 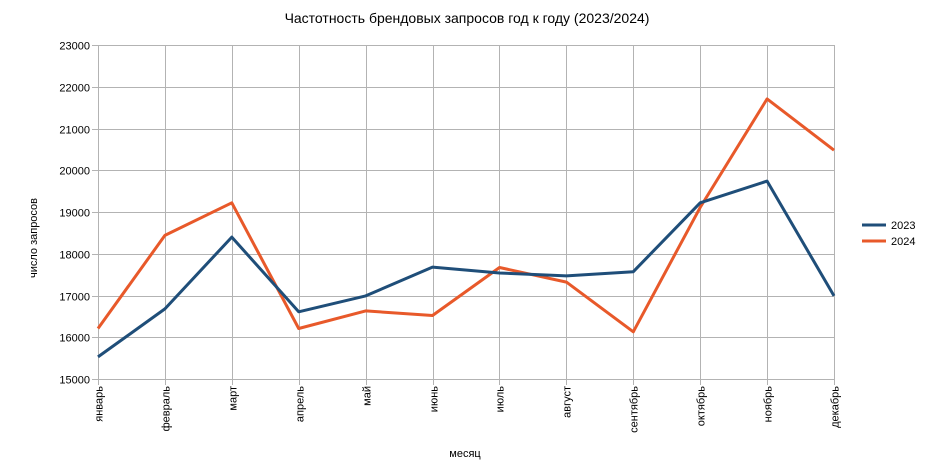 I want to click on y-tick-label: 15000, so click(x=74, y=381).